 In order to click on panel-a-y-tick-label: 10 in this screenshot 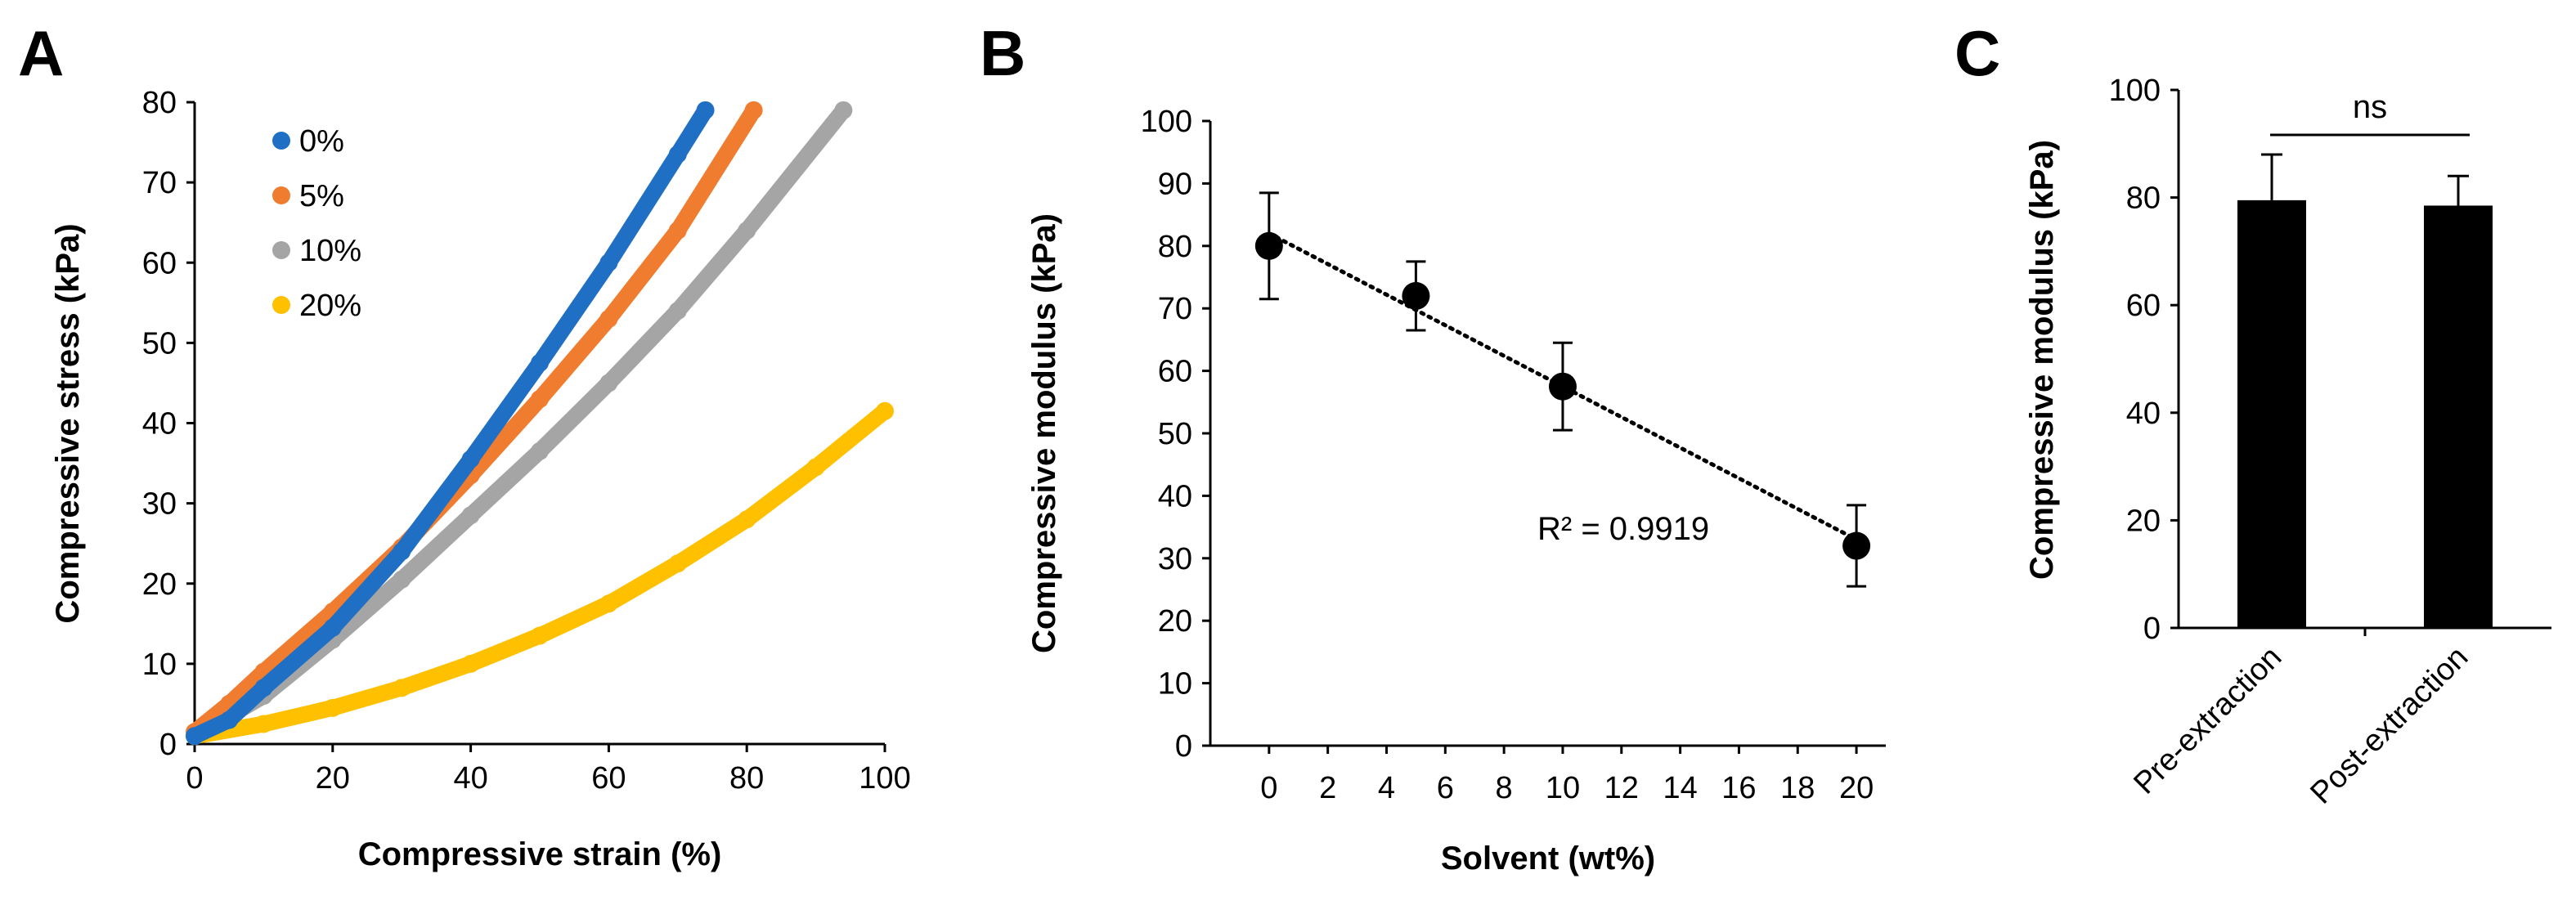, I will do `click(159, 665)`.